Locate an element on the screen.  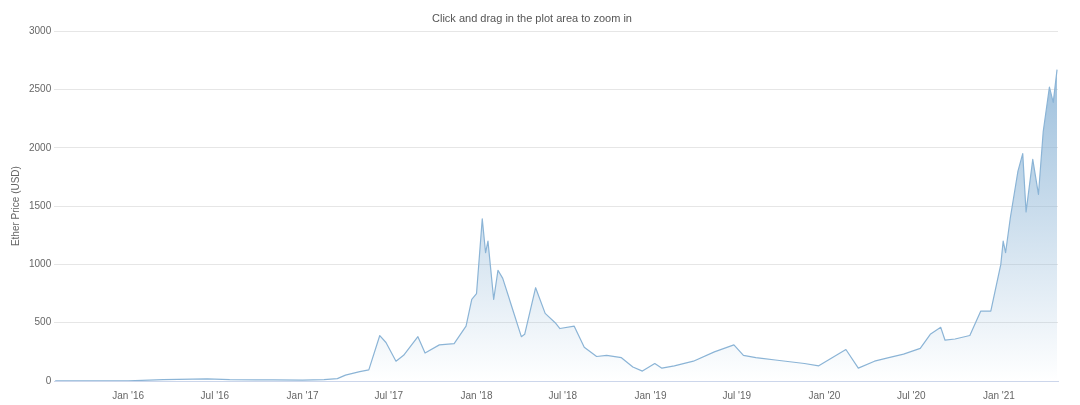
chart-subtitle: Click and drag in the plot area to zoom in is located at coordinates (532, 17).